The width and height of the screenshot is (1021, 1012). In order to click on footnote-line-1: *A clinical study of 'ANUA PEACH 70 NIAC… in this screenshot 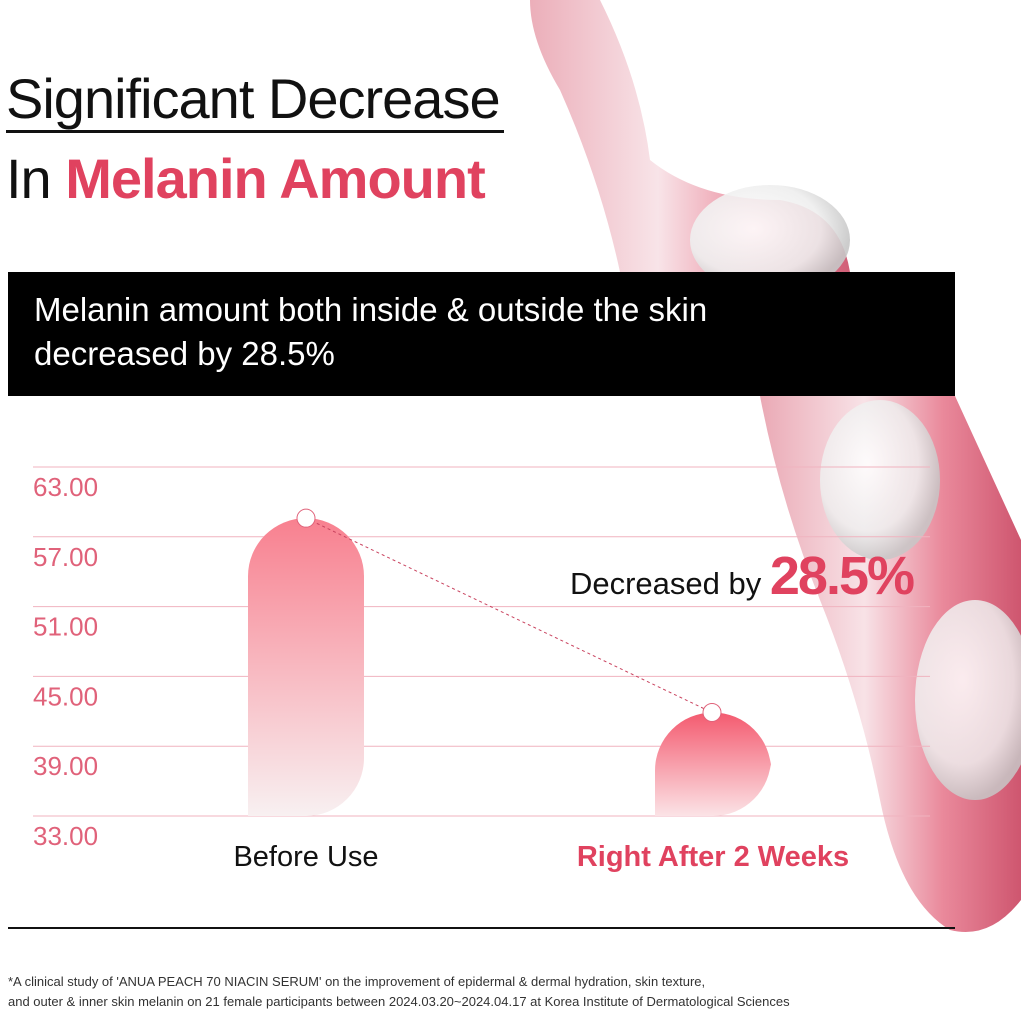, I will do `click(357, 981)`.